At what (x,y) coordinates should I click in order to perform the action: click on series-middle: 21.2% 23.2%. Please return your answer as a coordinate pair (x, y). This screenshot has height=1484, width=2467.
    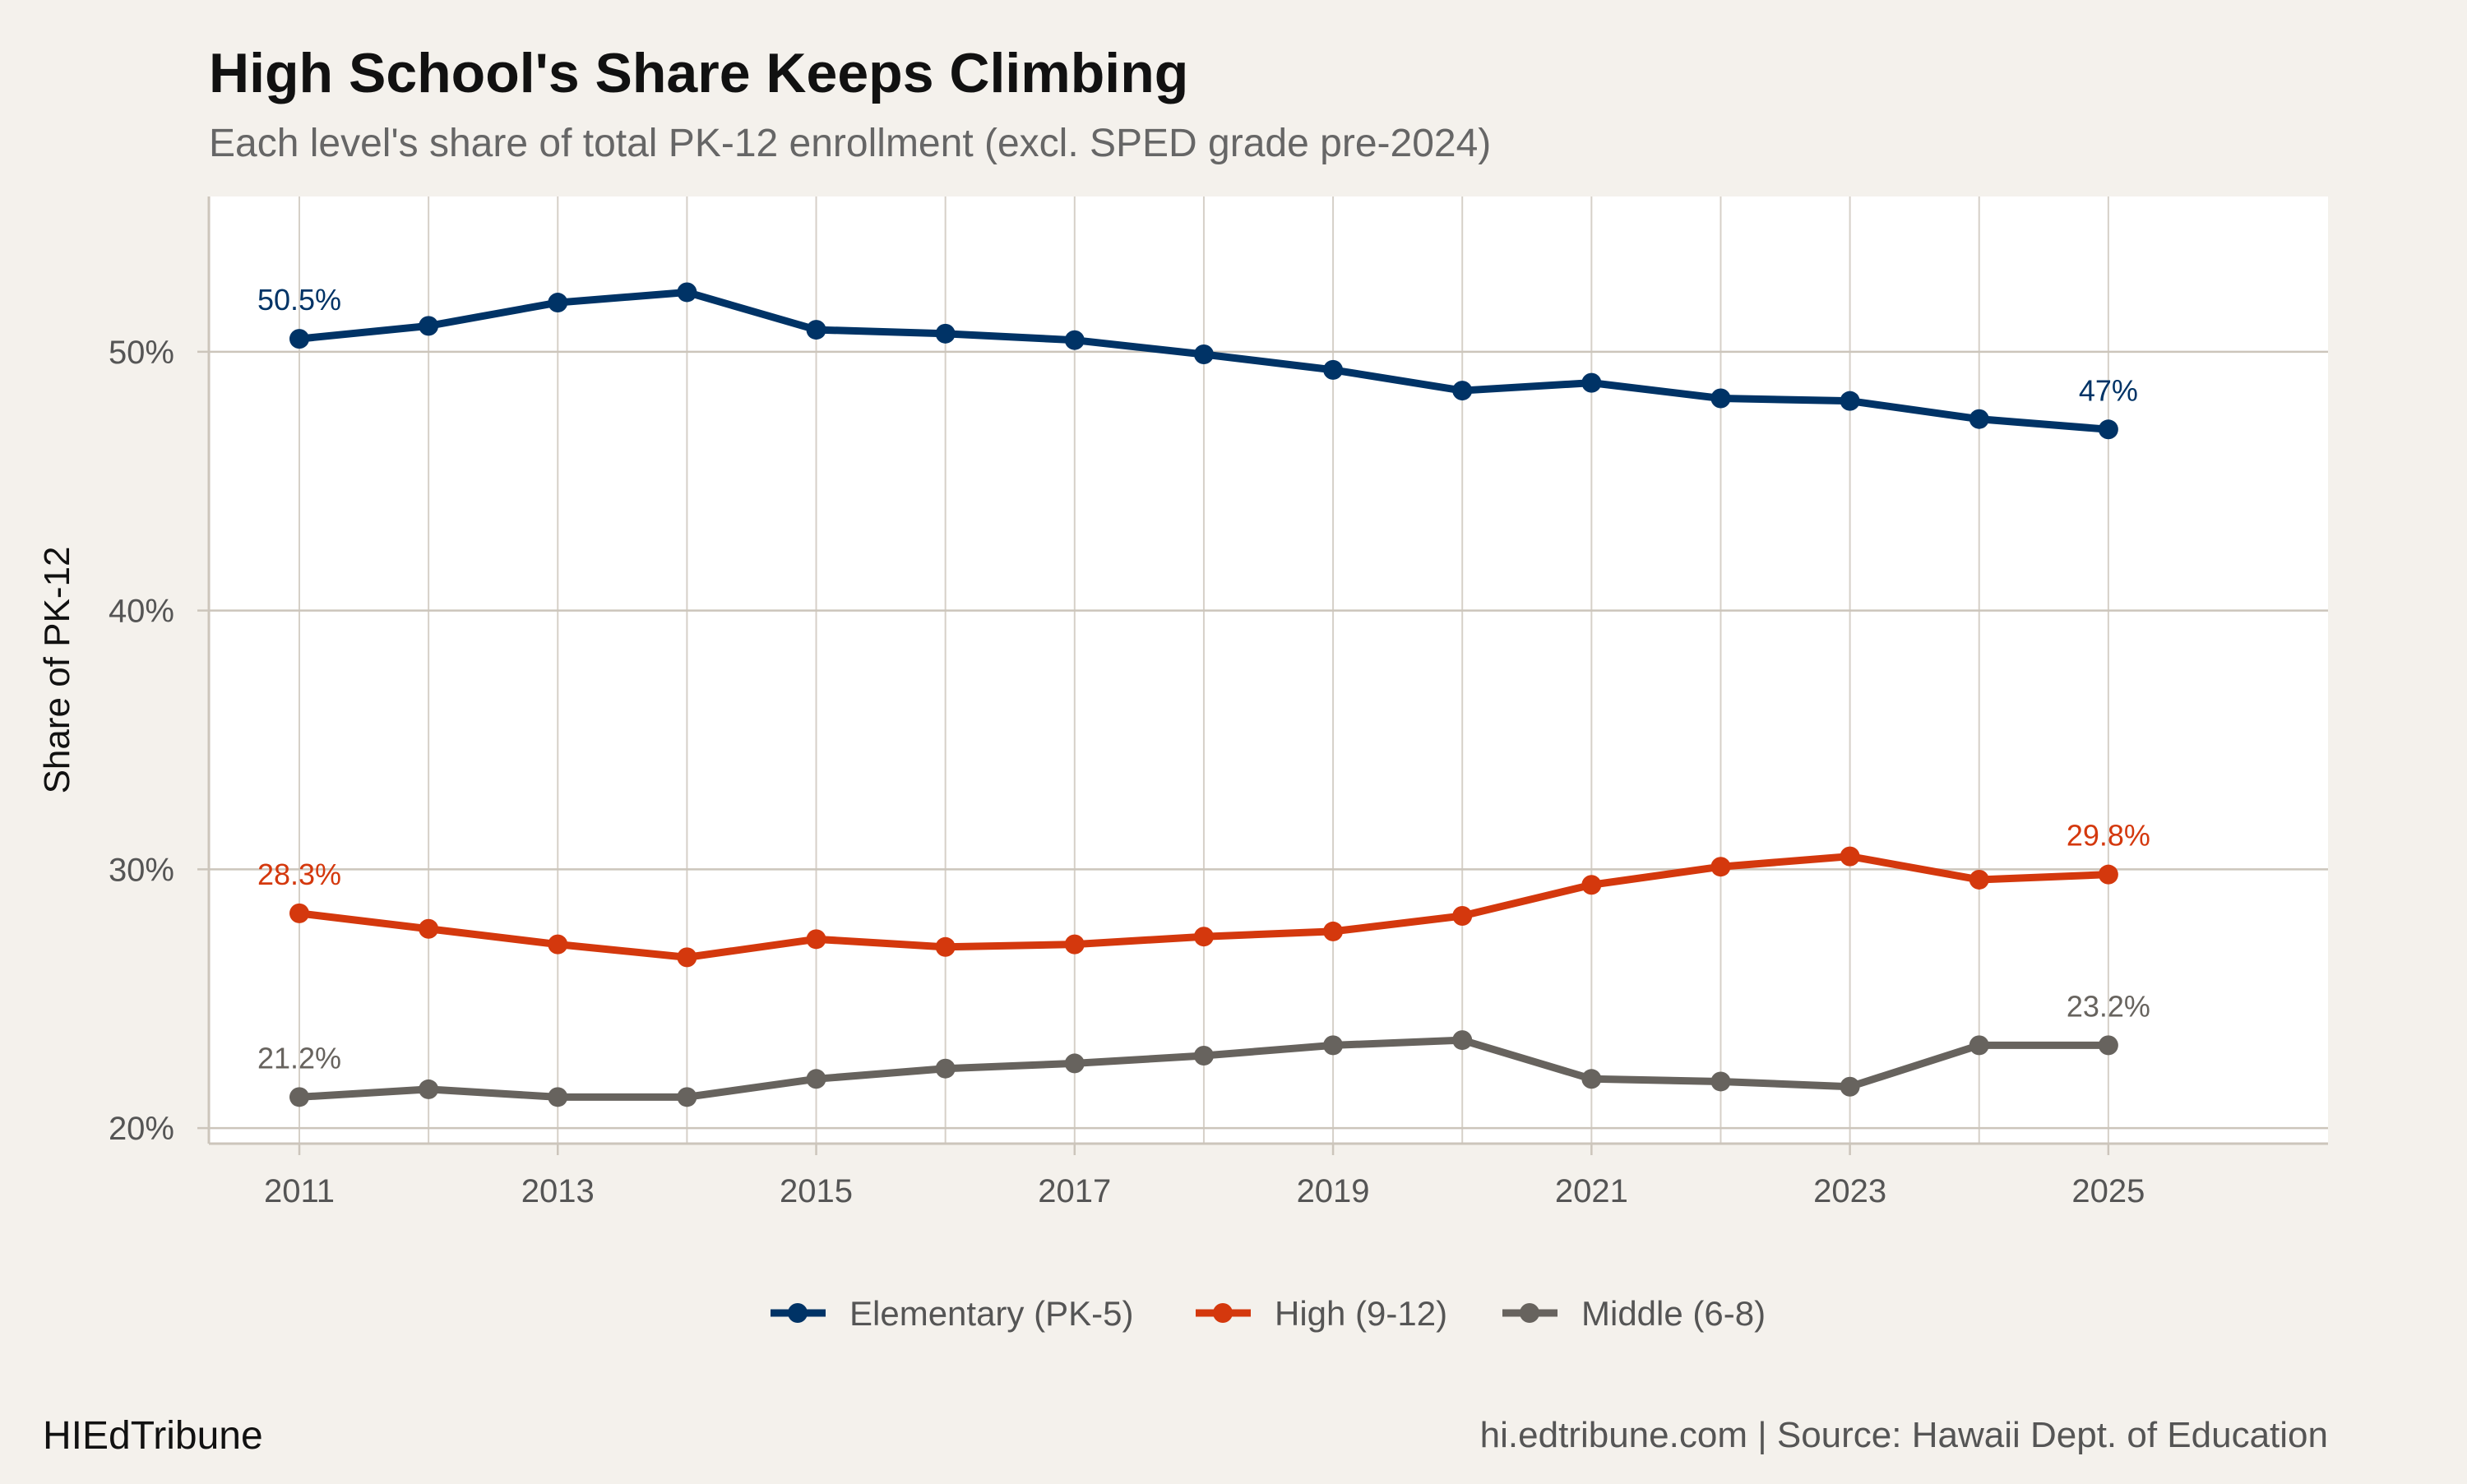
    Looking at the image, I should click on (1204, 1048).